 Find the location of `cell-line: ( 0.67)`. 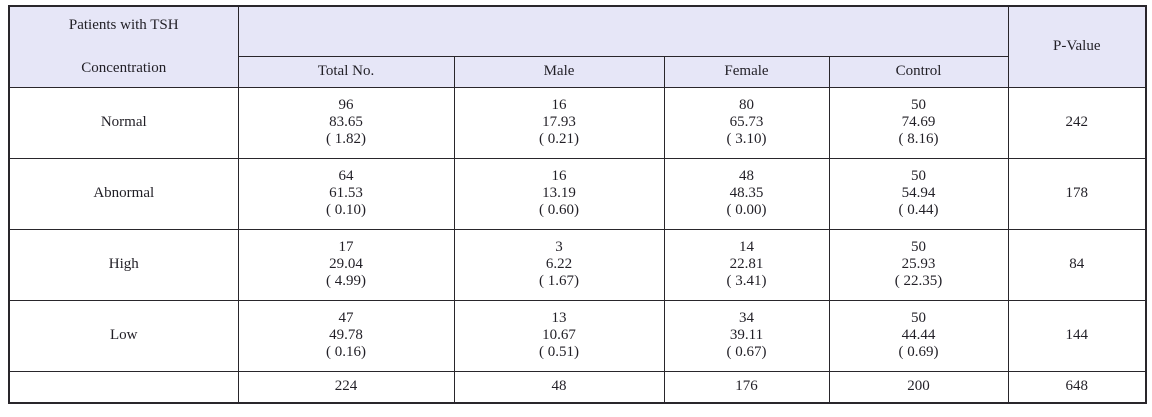

cell-line: ( 0.67) is located at coordinates (746, 352).